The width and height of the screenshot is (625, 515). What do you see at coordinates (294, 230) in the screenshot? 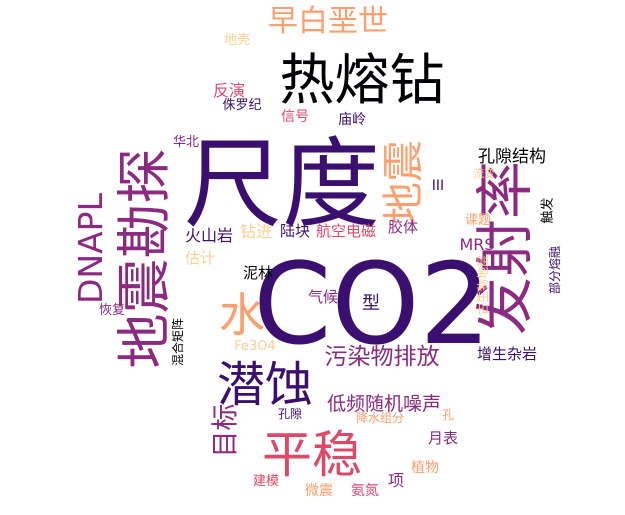
I see `word: 陆块` at bounding box center [294, 230].